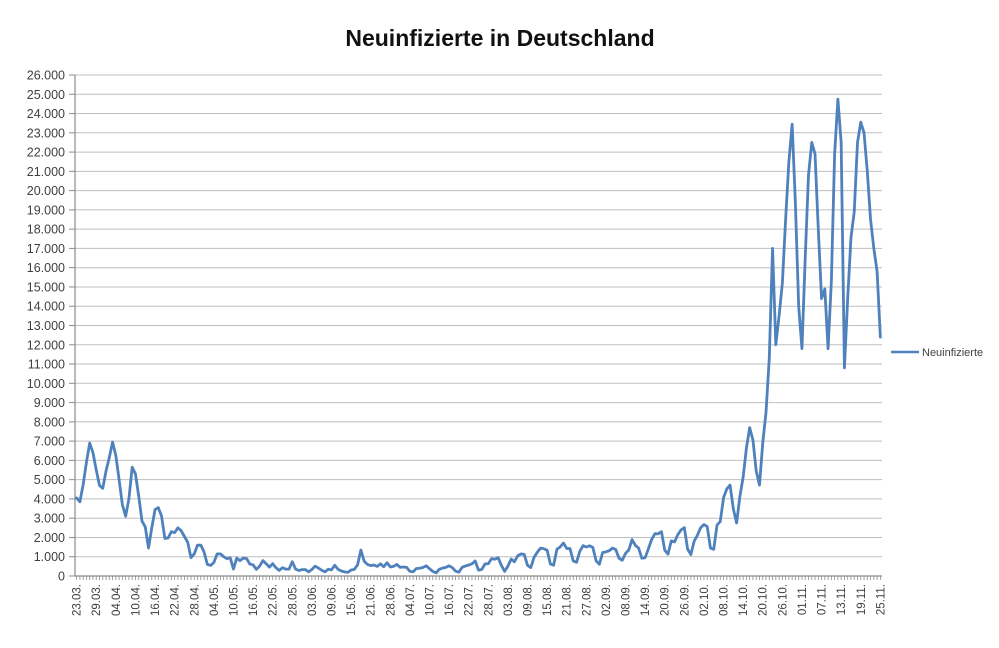 The image size is (999, 648). What do you see at coordinates (46, 384) in the screenshot?
I see `y-axis-label: 10.000` at bounding box center [46, 384].